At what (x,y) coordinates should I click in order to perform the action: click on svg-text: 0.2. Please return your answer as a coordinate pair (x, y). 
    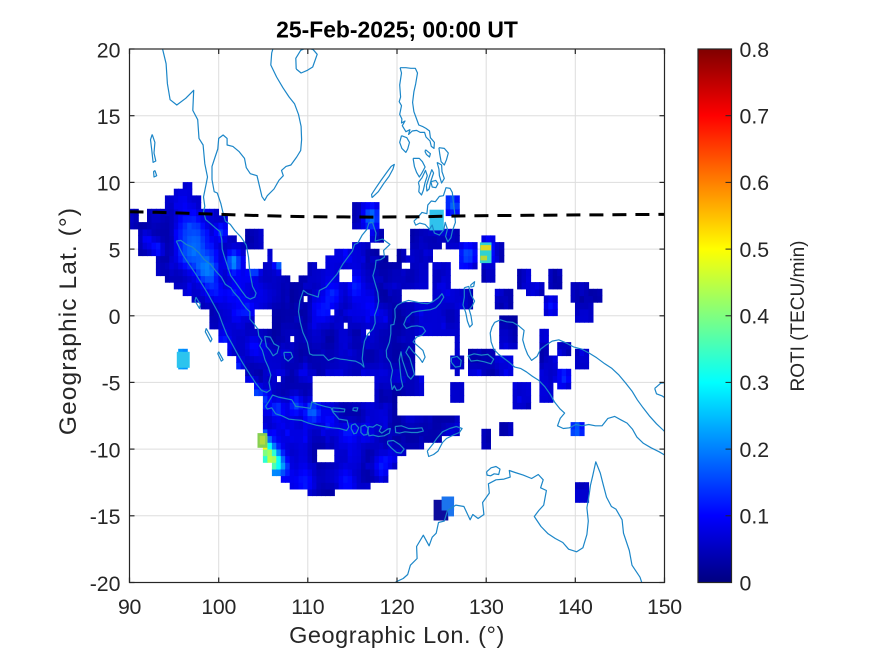
    Looking at the image, I should click on (755, 450).